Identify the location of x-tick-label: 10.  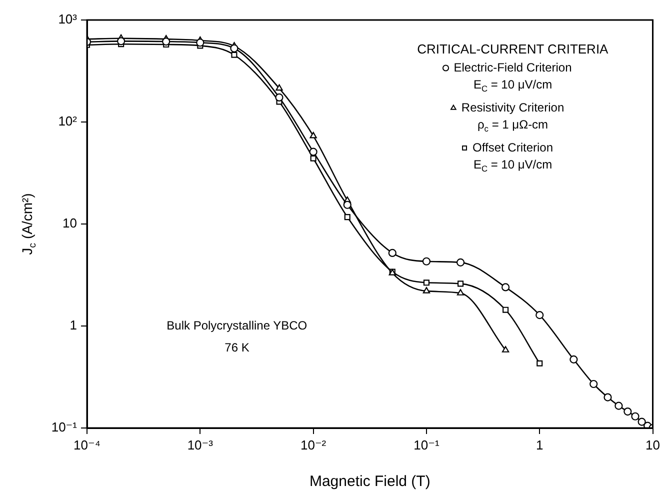
(653, 444).